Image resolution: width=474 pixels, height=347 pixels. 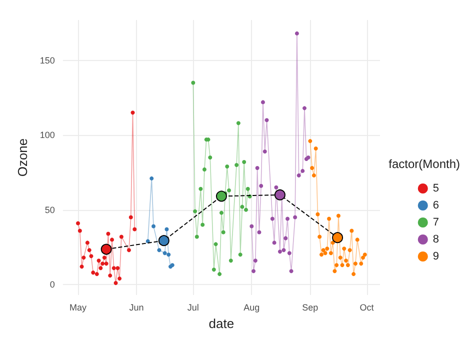 I want to click on x-tick-label: Sep, so click(x=310, y=307).